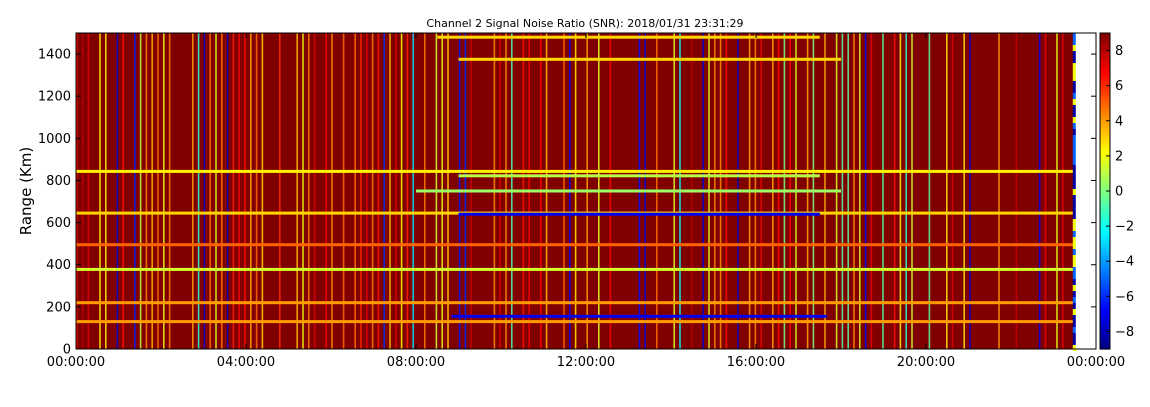 This screenshot has width=1150, height=407. I want to click on colorbar-tick-label: −4, so click(1124, 262).